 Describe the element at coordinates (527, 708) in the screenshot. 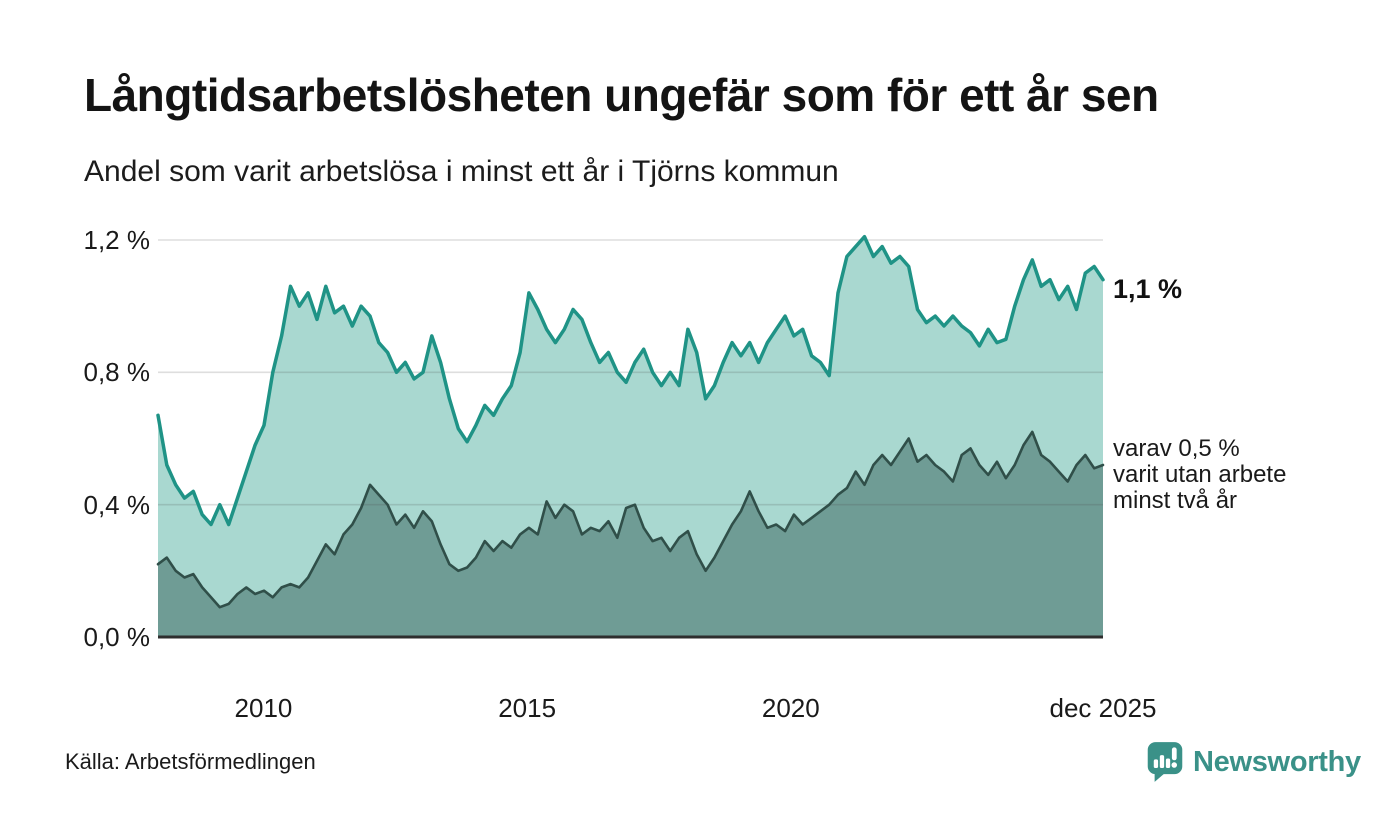

I see `x-tick-label: 2015` at that location.